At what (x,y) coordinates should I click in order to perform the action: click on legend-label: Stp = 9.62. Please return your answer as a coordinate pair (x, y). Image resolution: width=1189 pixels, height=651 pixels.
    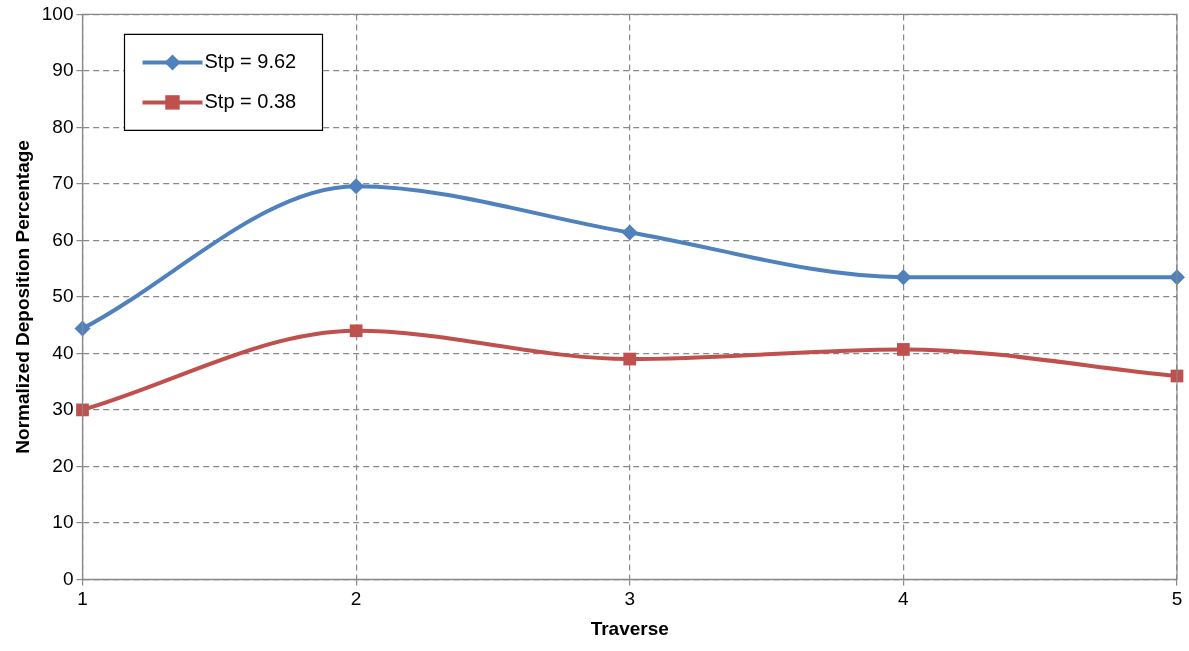
    Looking at the image, I should click on (250, 60).